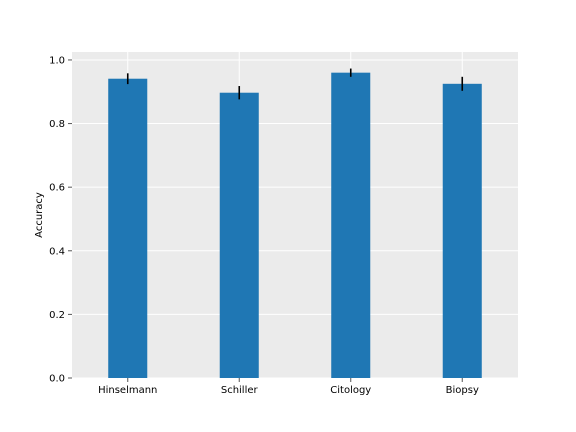 The height and width of the screenshot is (432, 576). Describe the element at coordinates (57, 379) in the screenshot. I see `y-tick-label: 0.0` at that location.